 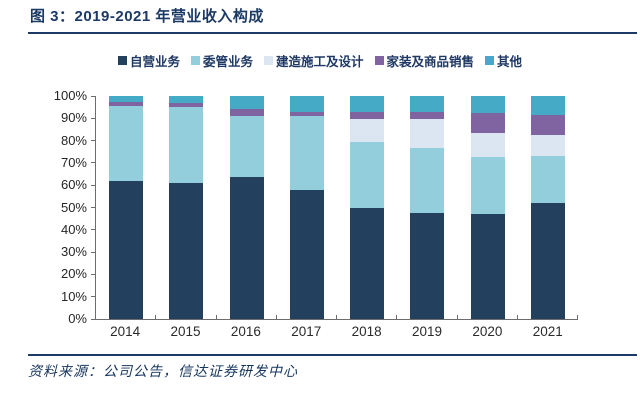 What do you see at coordinates (185, 331) in the screenshot?
I see `x-axis-label-2015: 2015` at bounding box center [185, 331].